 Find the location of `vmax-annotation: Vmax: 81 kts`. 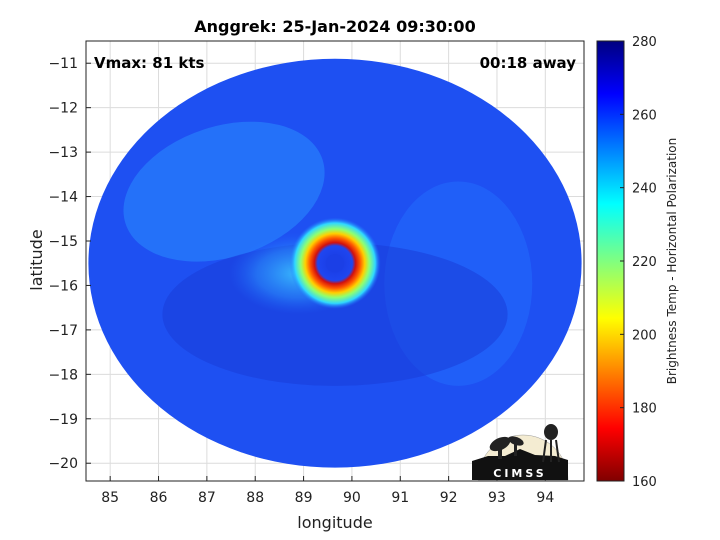

vmax-annotation: Vmax: 81 kts is located at coordinates (149, 63).